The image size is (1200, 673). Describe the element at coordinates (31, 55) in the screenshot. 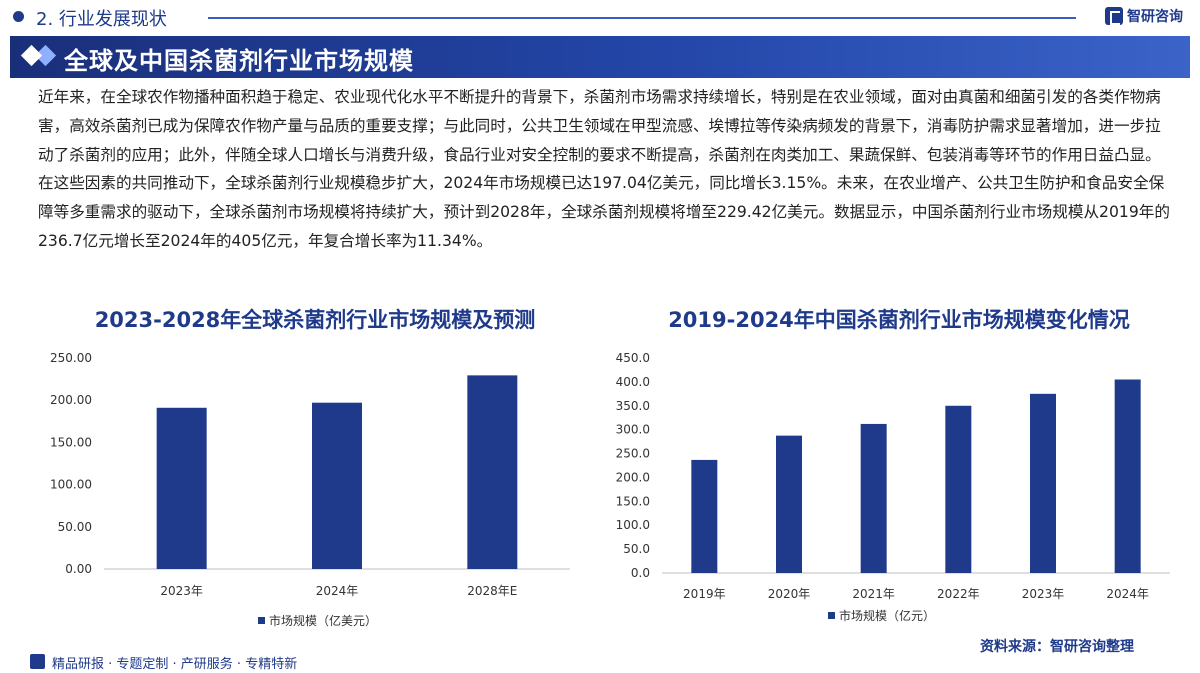

I see `diamond-icon` at that location.